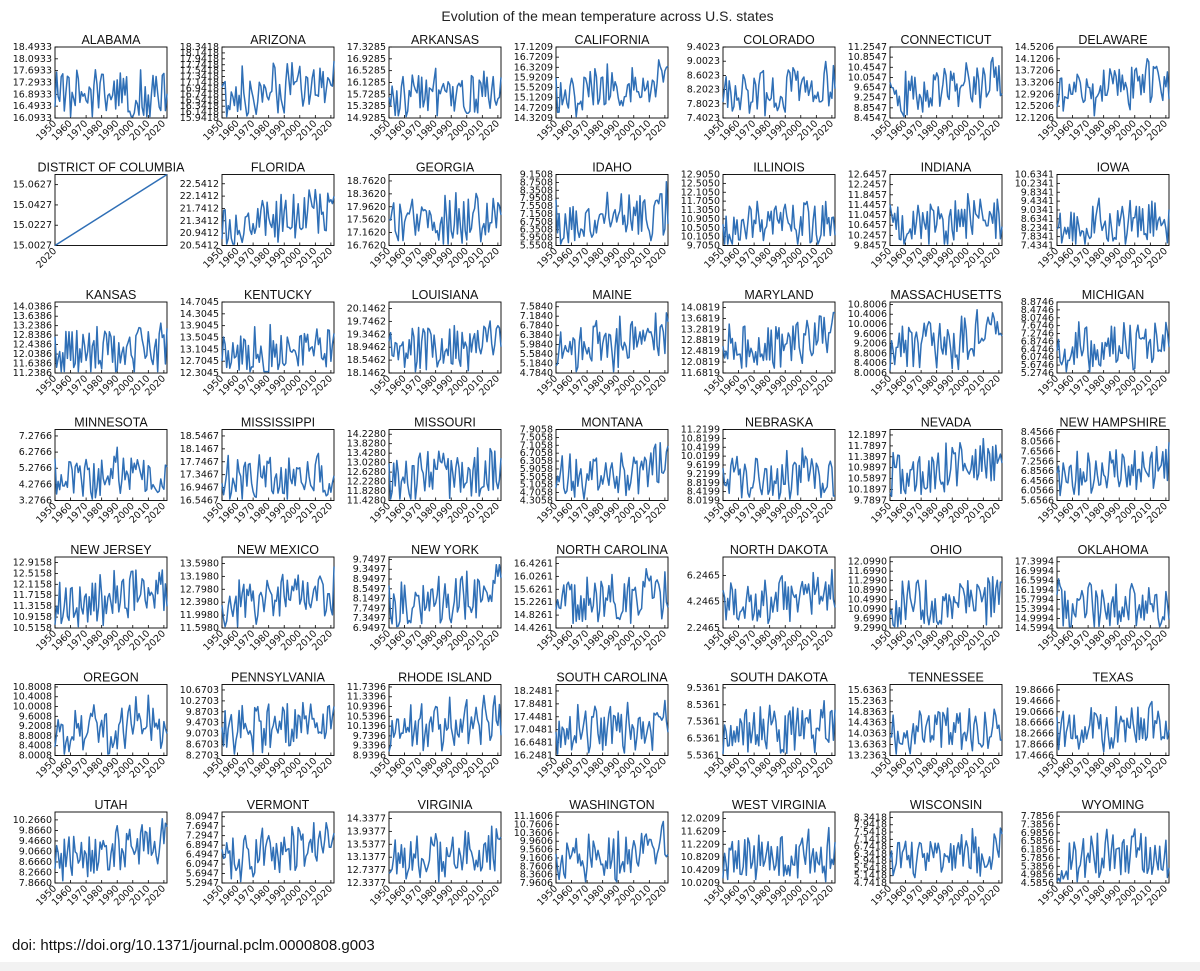  Describe the element at coordinates (366, 83) in the screenshot. I see `y-tick-label: 16.1285` at that location.